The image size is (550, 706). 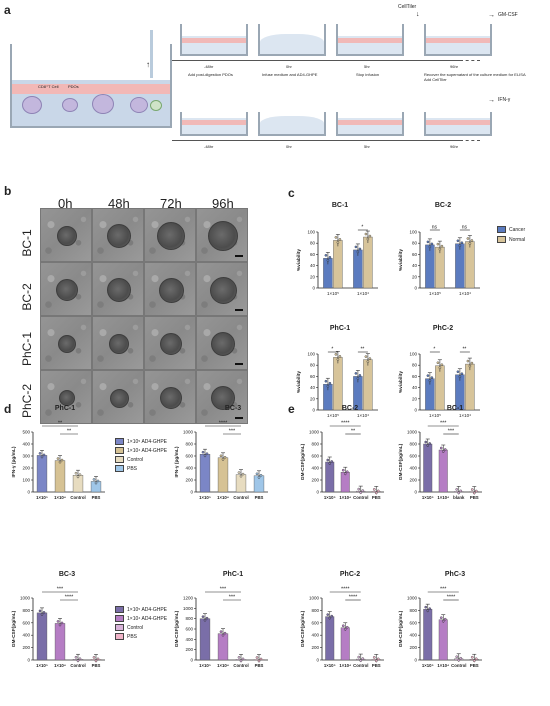 I want to click on c-bc2-ytick-label: 40, so click(x=415, y=265).